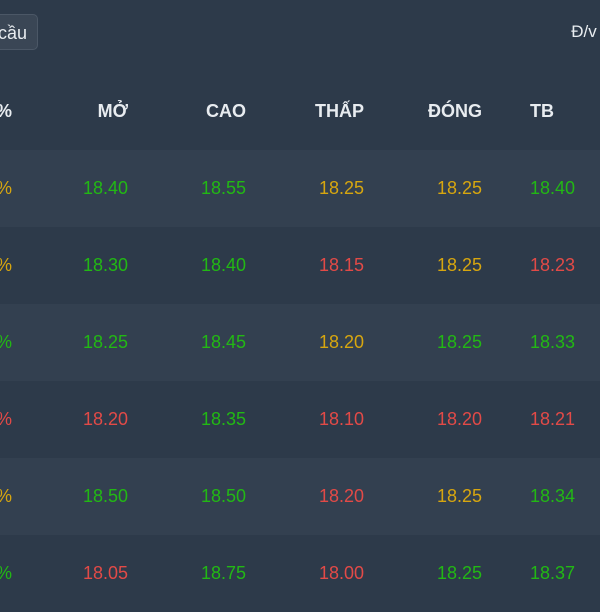 Image resolution: width=600 pixels, height=612 pixels. Describe the element at coordinates (105, 188) in the screenshot. I see `cell-open: 18.40` at that location.